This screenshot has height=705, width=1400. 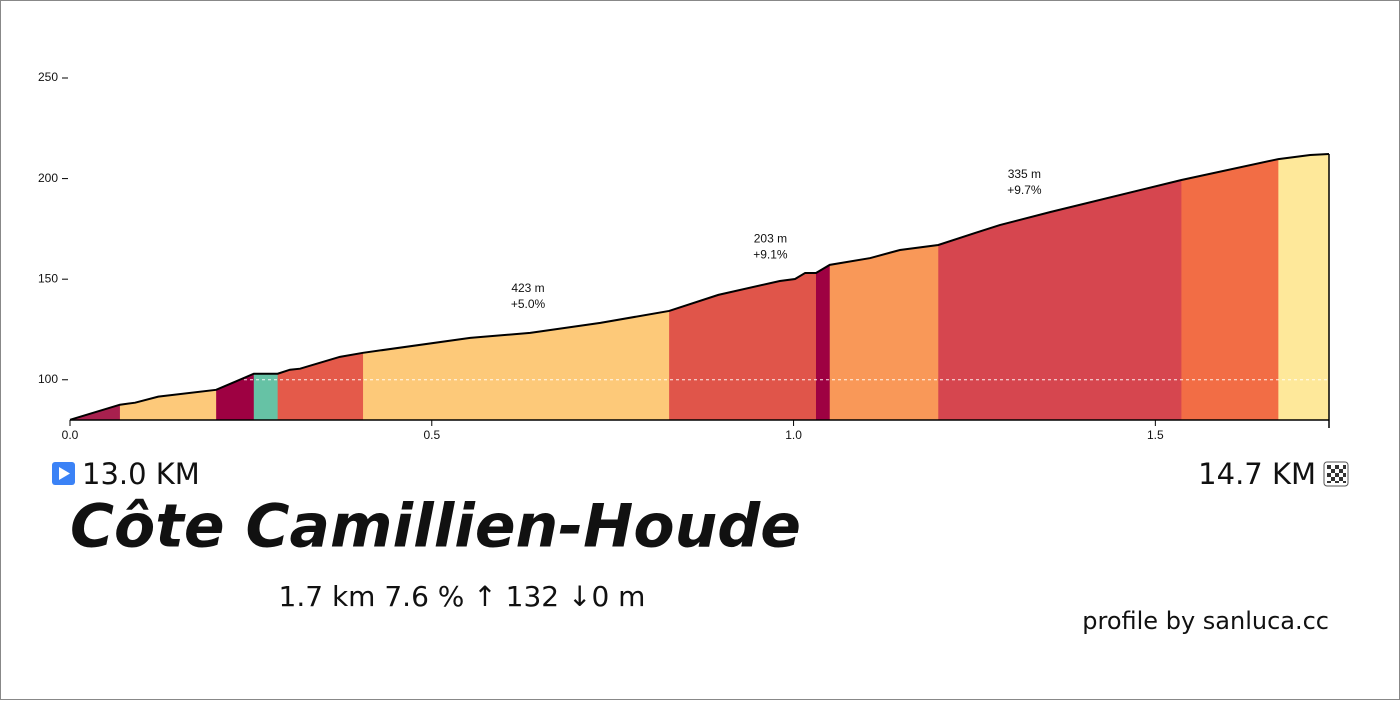 What do you see at coordinates (1024, 190) in the screenshot?
I see `annotation: +9.7%` at bounding box center [1024, 190].